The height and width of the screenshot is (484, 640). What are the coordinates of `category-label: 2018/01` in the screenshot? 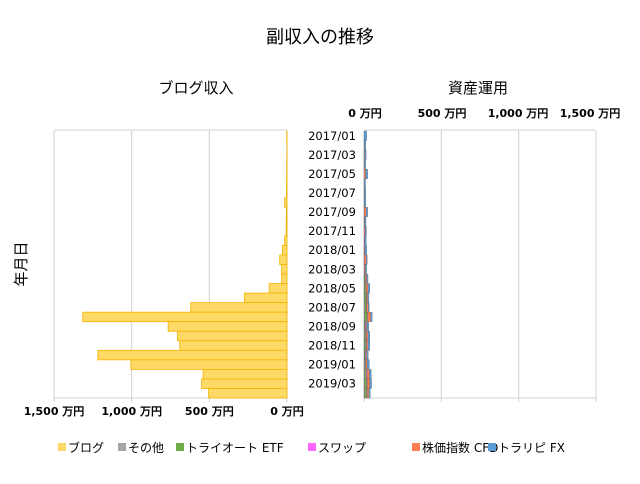 It's located at (332, 250).